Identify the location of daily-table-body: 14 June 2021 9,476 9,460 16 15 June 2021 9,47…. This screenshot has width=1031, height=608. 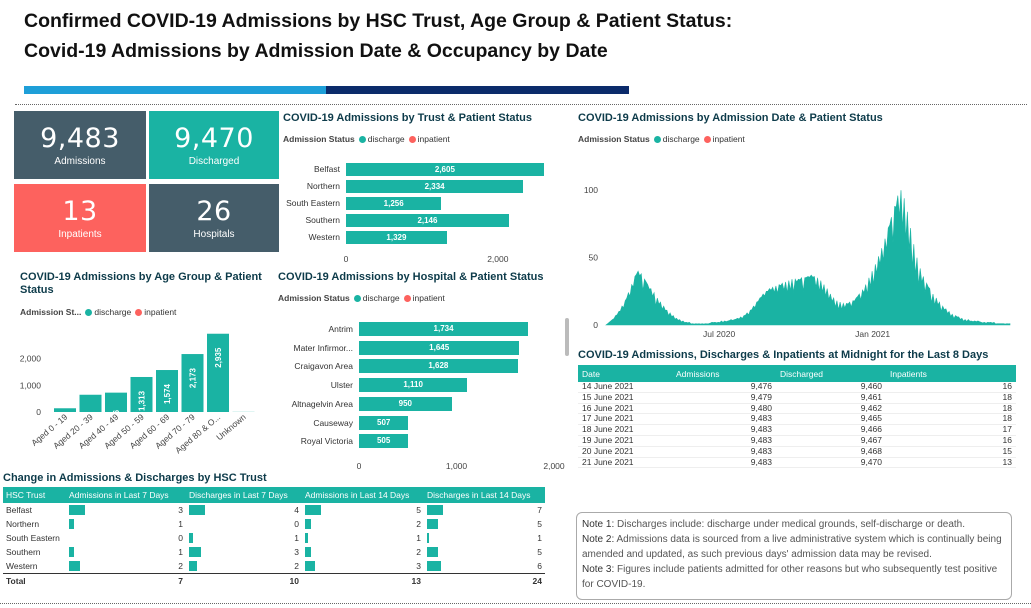
(797, 425).